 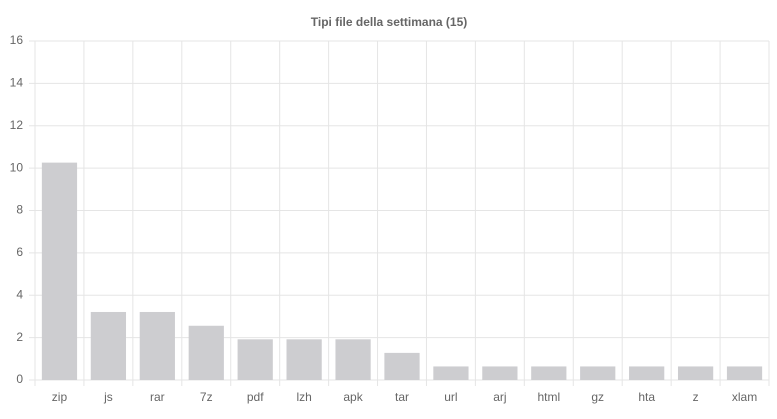 What do you see at coordinates (548, 397) in the screenshot?
I see `x-tick-label: html` at bounding box center [548, 397].